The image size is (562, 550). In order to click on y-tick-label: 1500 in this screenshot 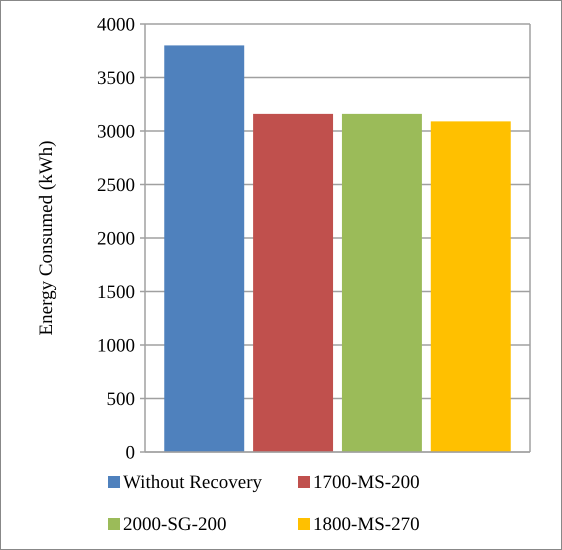, I will do `click(116, 293)`.